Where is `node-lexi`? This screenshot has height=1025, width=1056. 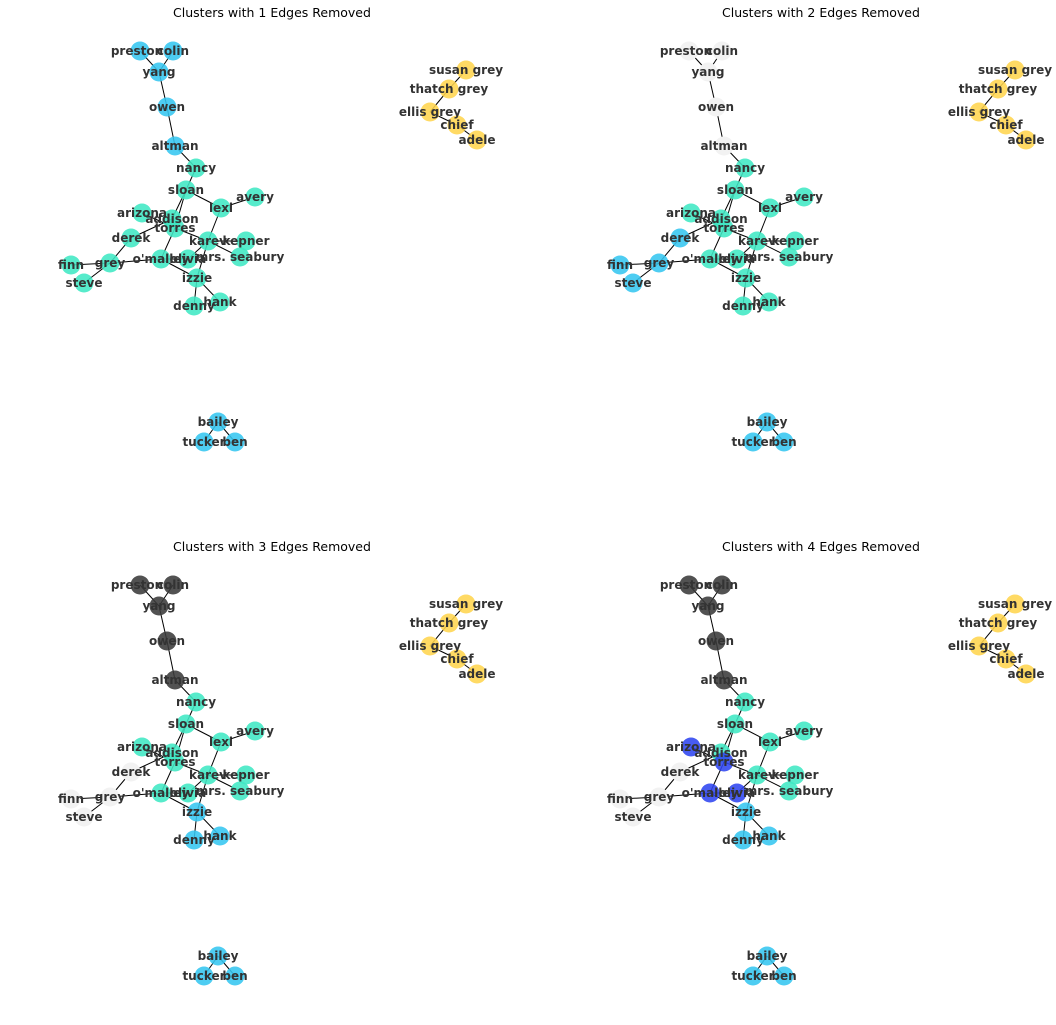
node-lexi is located at coordinates (221, 742).